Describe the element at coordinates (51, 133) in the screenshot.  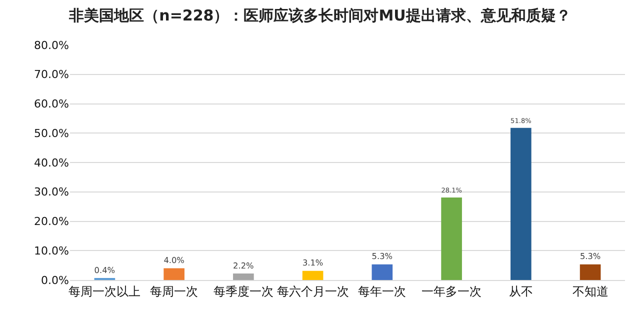
I see `y-tick-label: 50.0%` at that location.